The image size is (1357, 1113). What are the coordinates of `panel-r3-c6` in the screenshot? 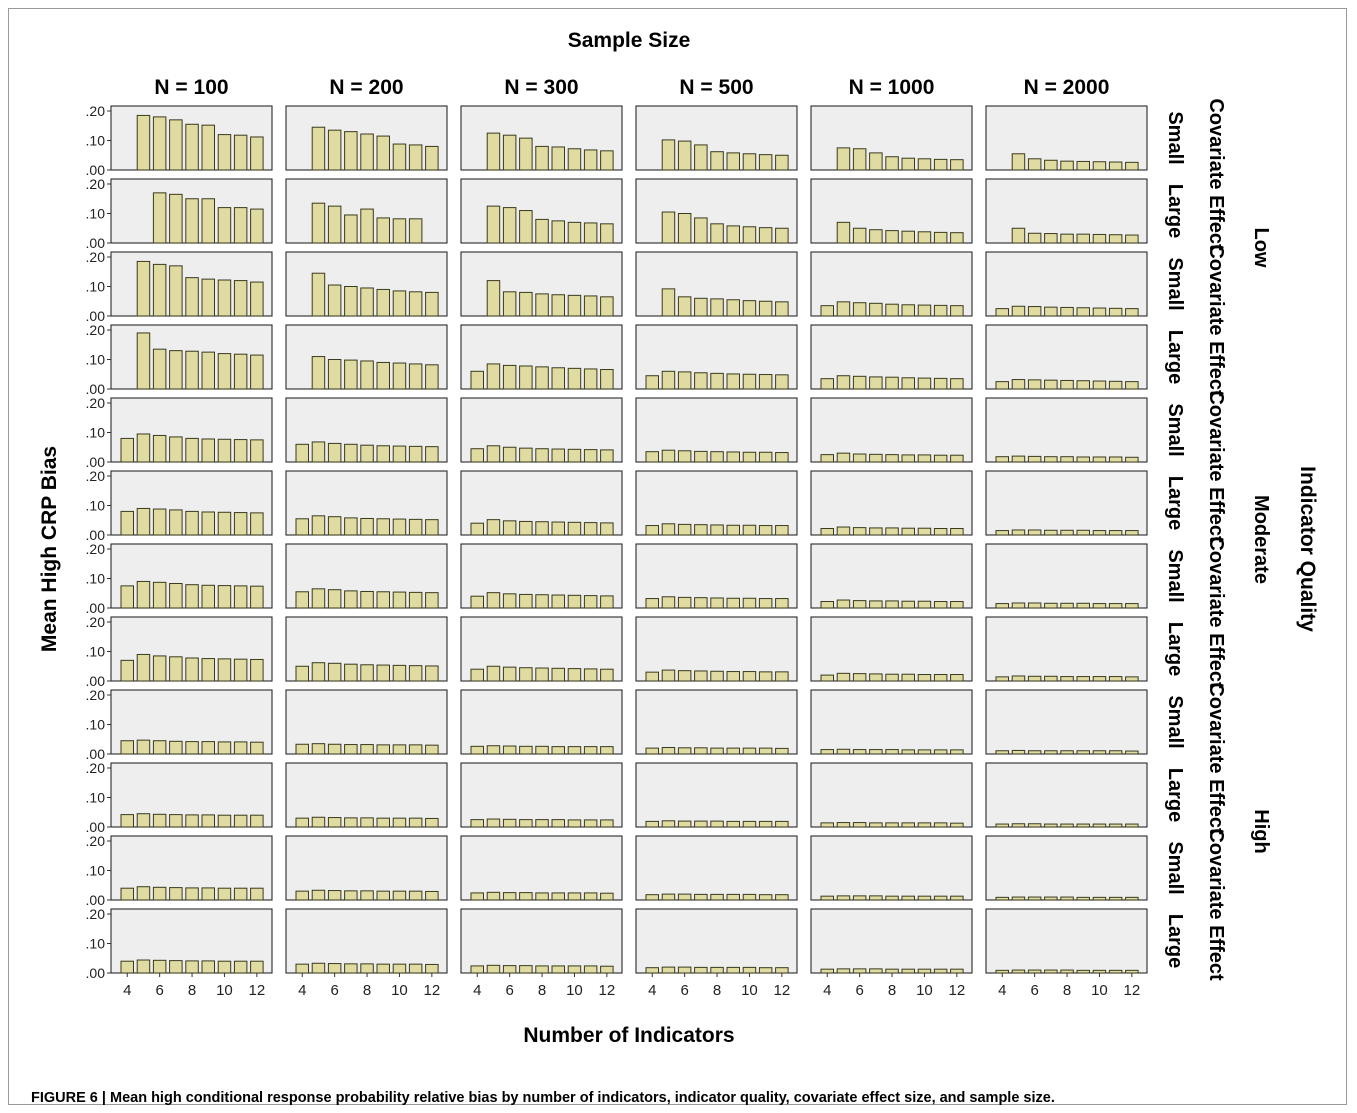 It's located at (1066, 284).